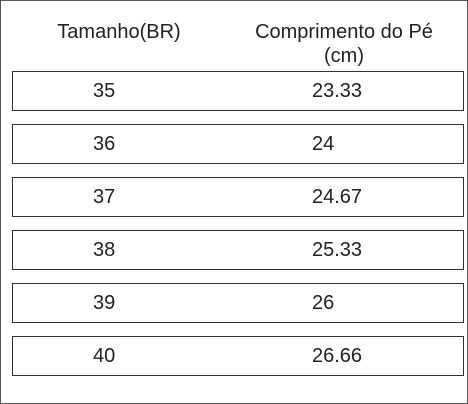  I want to click on table-row: 35 23.33, so click(238, 91).